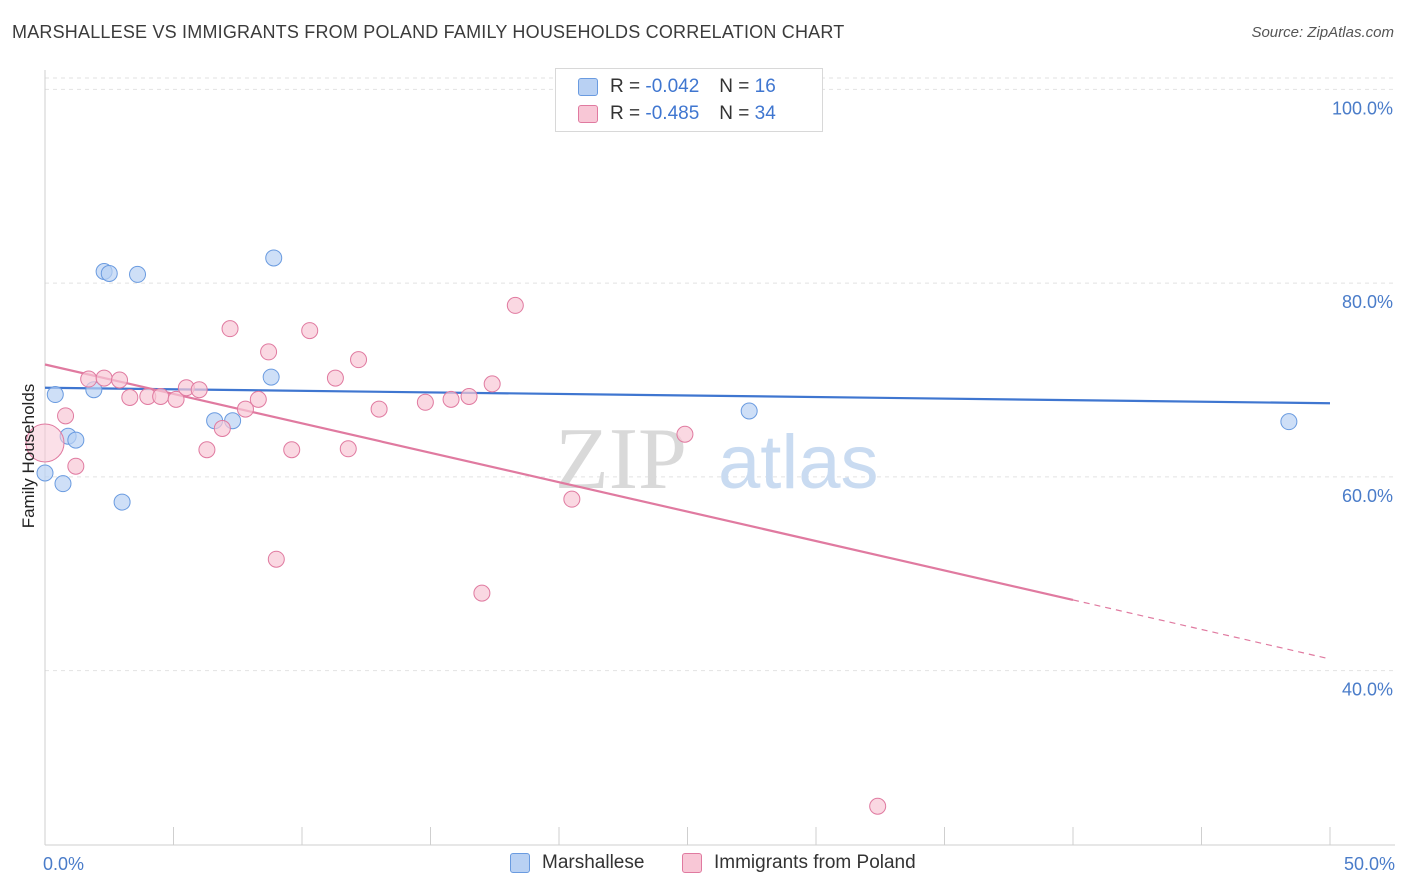  What do you see at coordinates (1367, 496) in the screenshot?
I see `y-tick-label: 60.0%` at bounding box center [1367, 496].